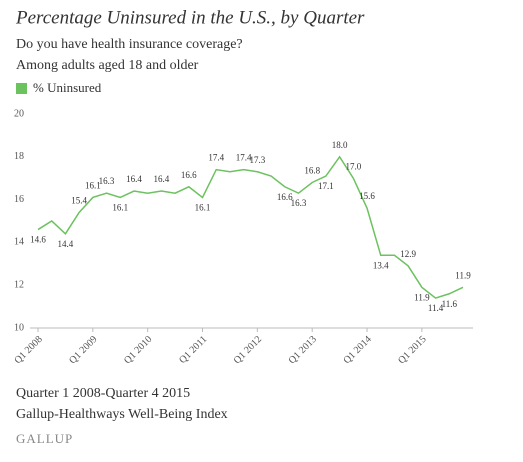 The height and width of the screenshot is (462, 523). What do you see at coordinates (79, 201) in the screenshot?
I see `data-label: 15.4` at bounding box center [79, 201].